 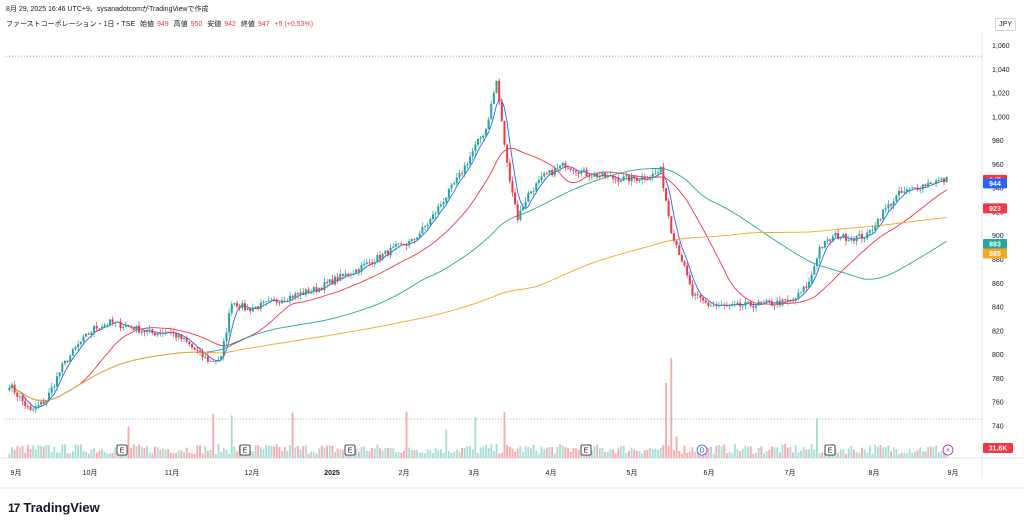 What do you see at coordinates (71, 24) in the screenshot?
I see `symbol-name: ファーストコーポレーション・1日・TSE` at bounding box center [71, 24].